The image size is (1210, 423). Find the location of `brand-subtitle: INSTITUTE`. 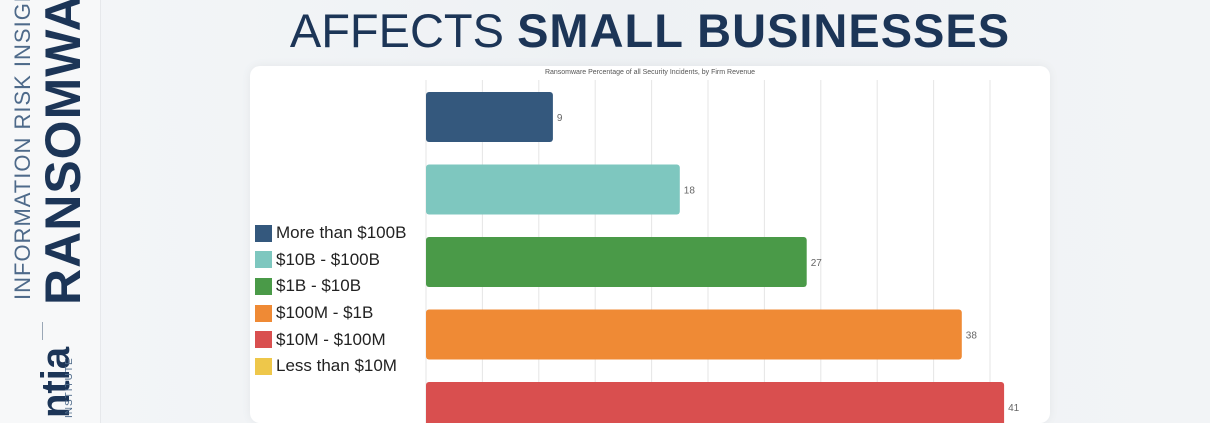

brand-subtitle: INSTITUTE is located at coordinates (69, 387).